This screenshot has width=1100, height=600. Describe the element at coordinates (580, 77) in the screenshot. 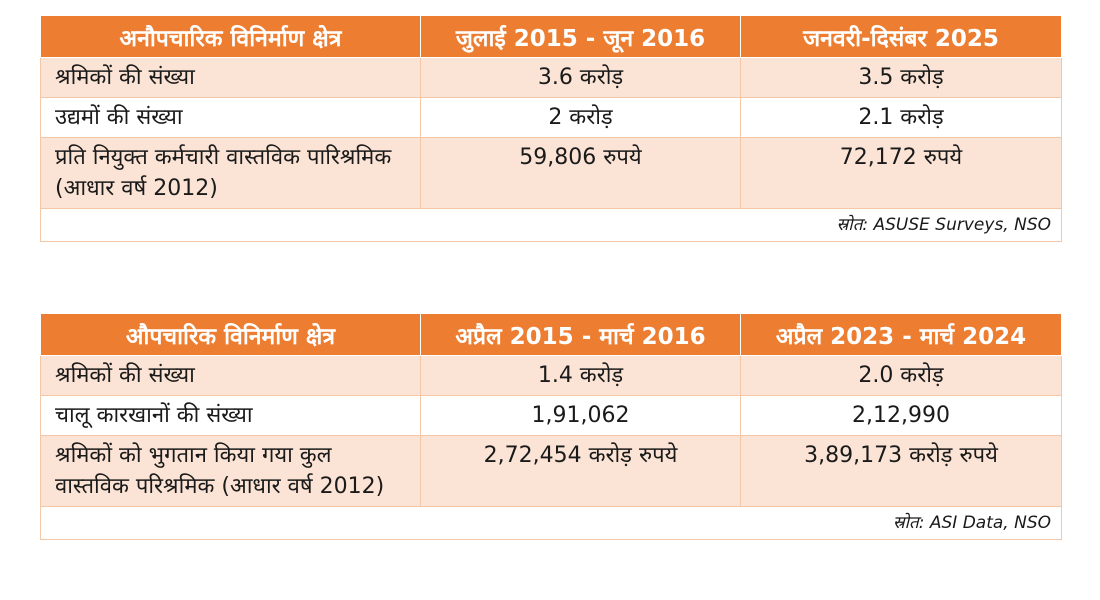

I see `row-value: 3.6 करोड़` at that location.